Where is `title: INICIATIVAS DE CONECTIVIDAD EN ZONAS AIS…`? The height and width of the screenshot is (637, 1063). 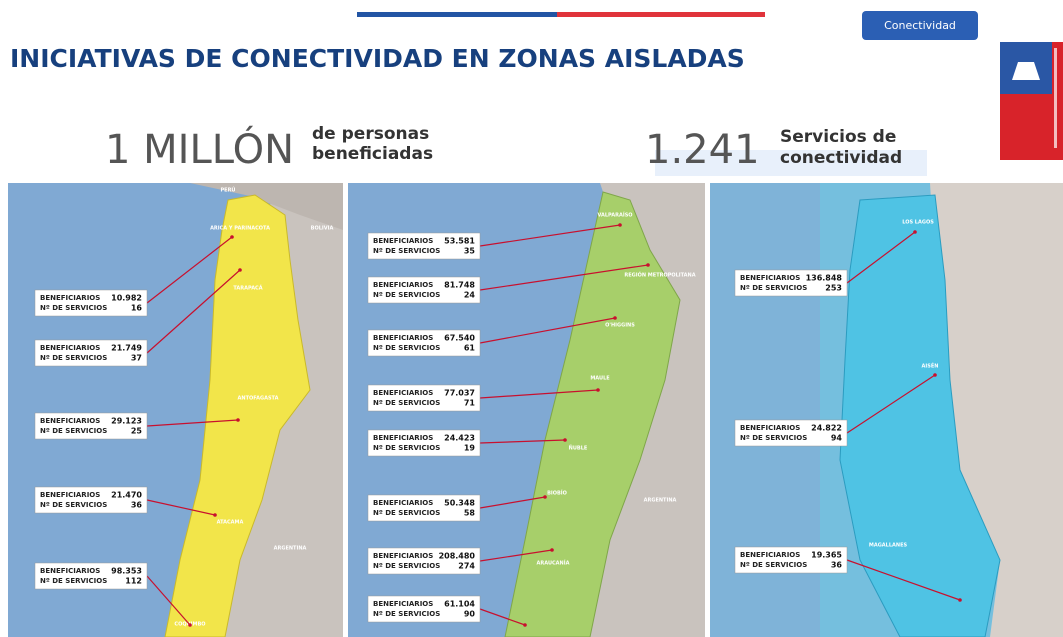 title: INICIATIVAS DE CONECTIVIDAD EN ZONAS AIS… is located at coordinates (377, 58).